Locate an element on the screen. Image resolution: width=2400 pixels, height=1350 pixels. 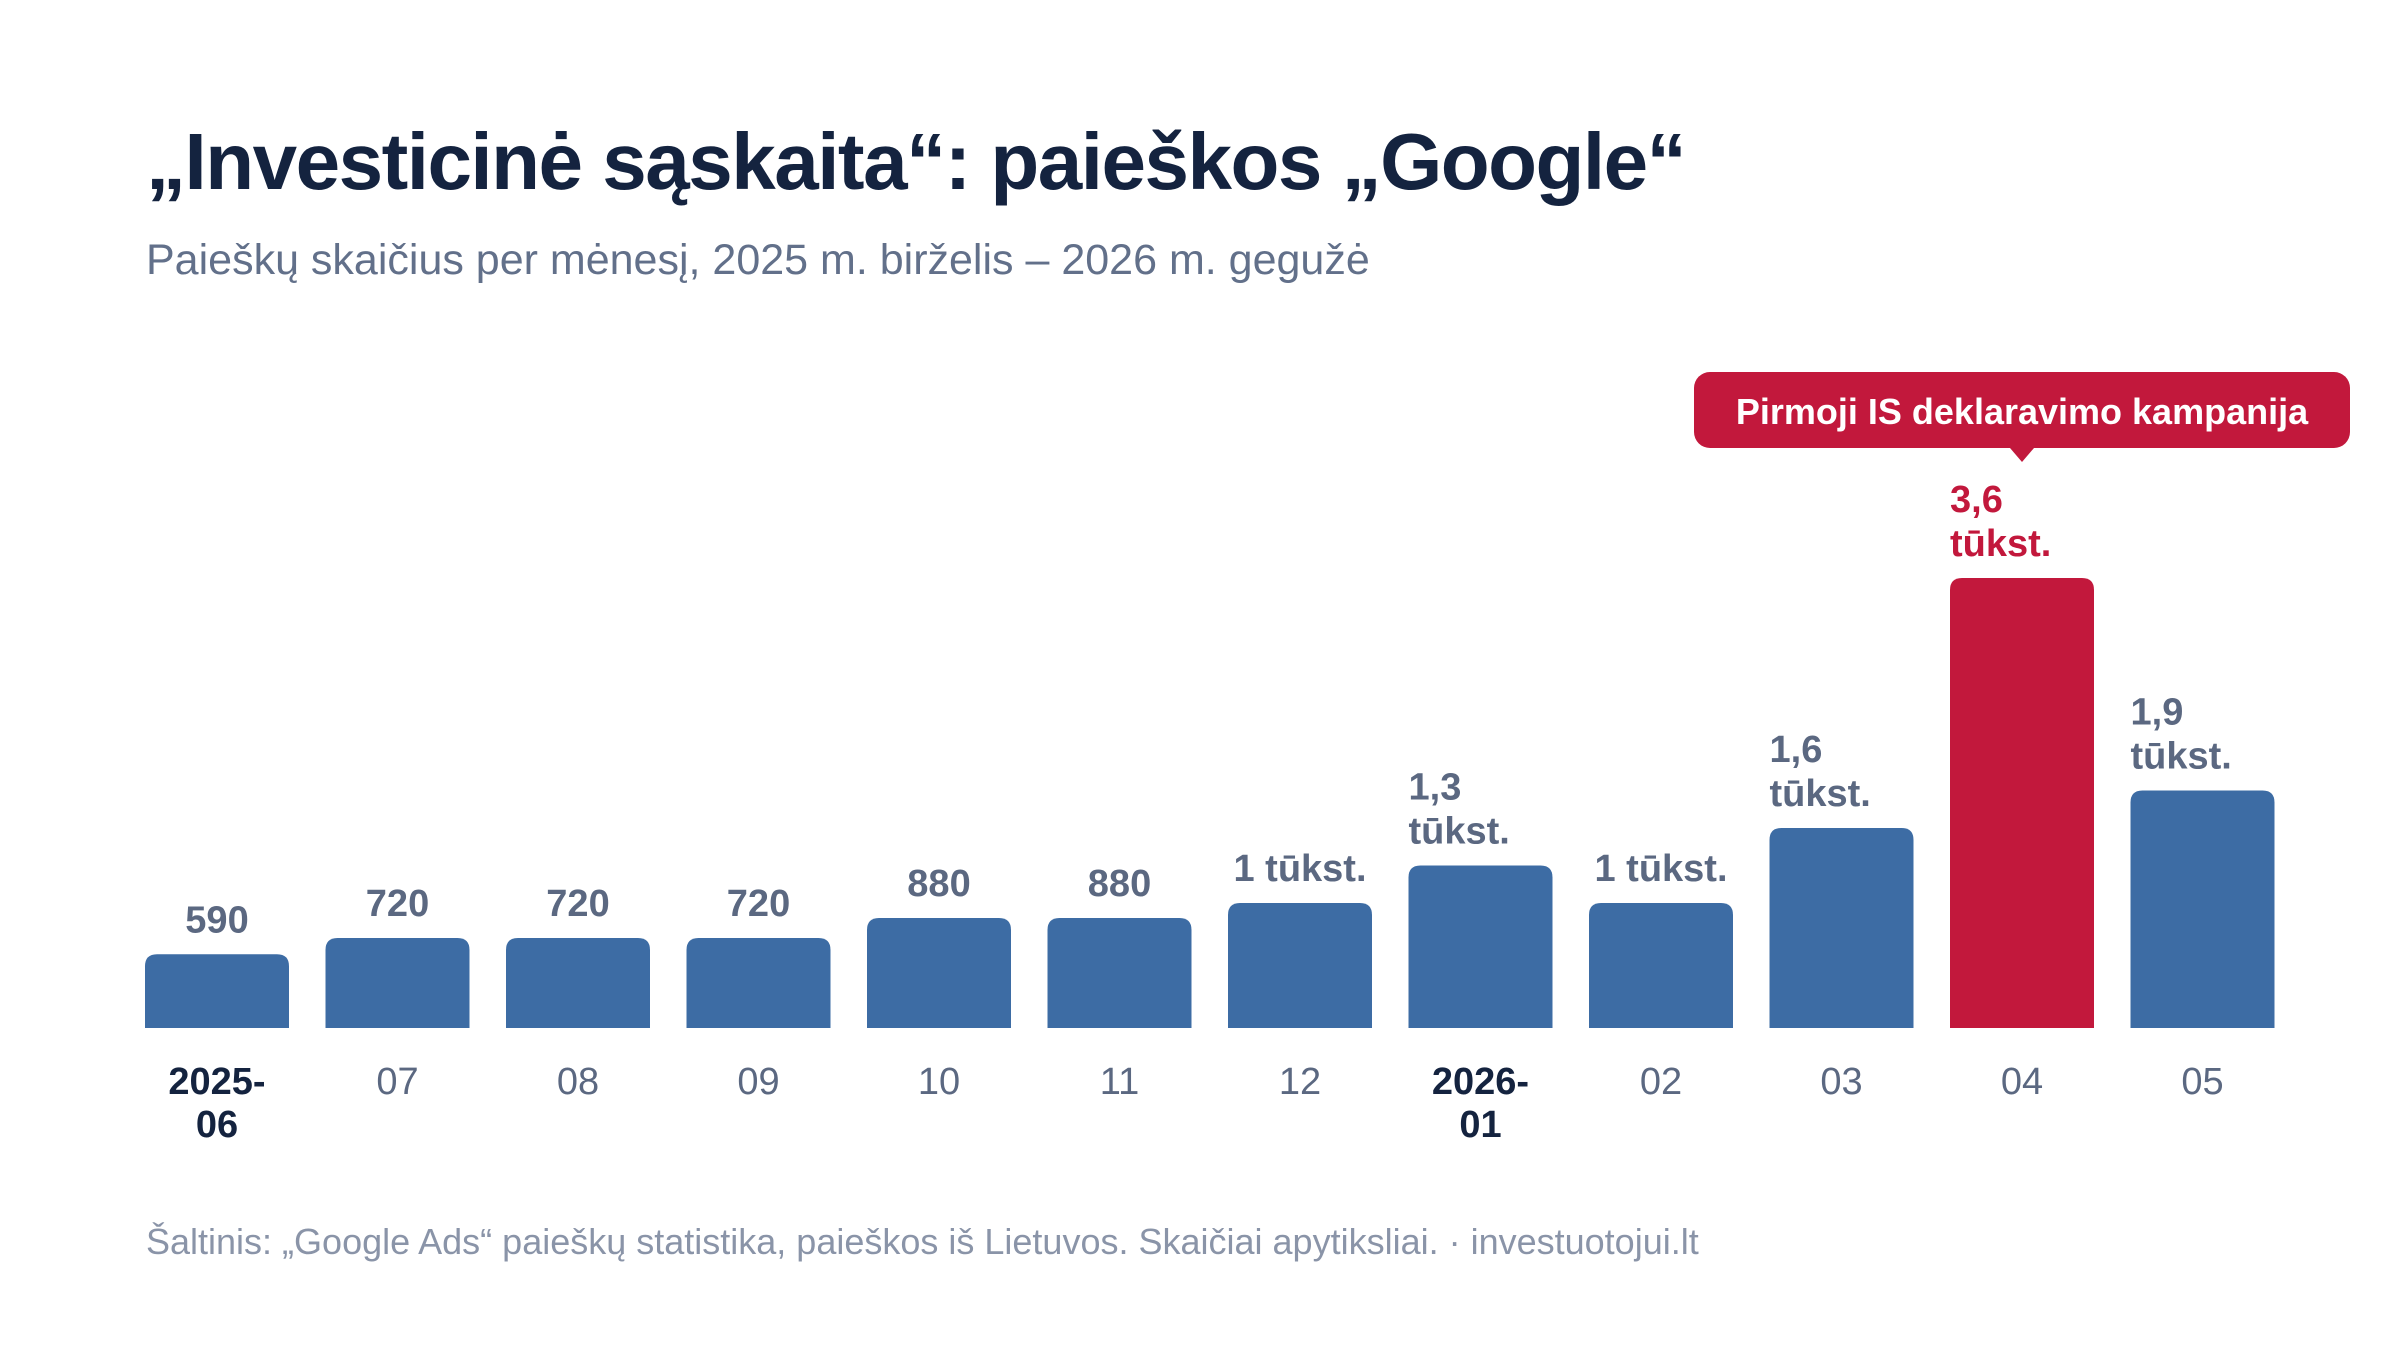
bar-value-label: 1,3 is located at coordinates (1435, 788).